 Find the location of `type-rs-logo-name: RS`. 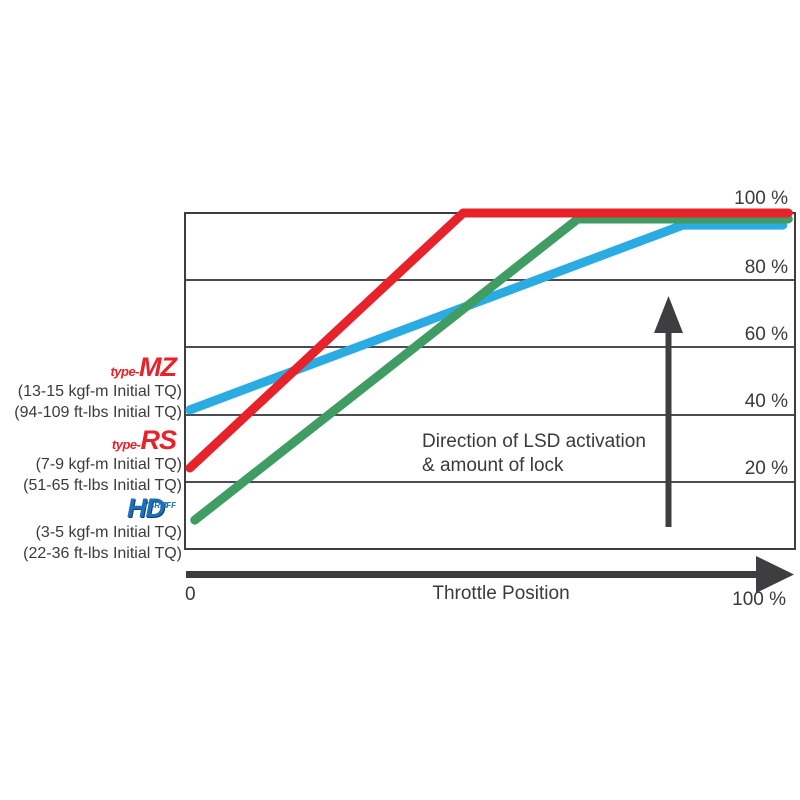

type-rs-logo-name: RS is located at coordinates (158, 440).